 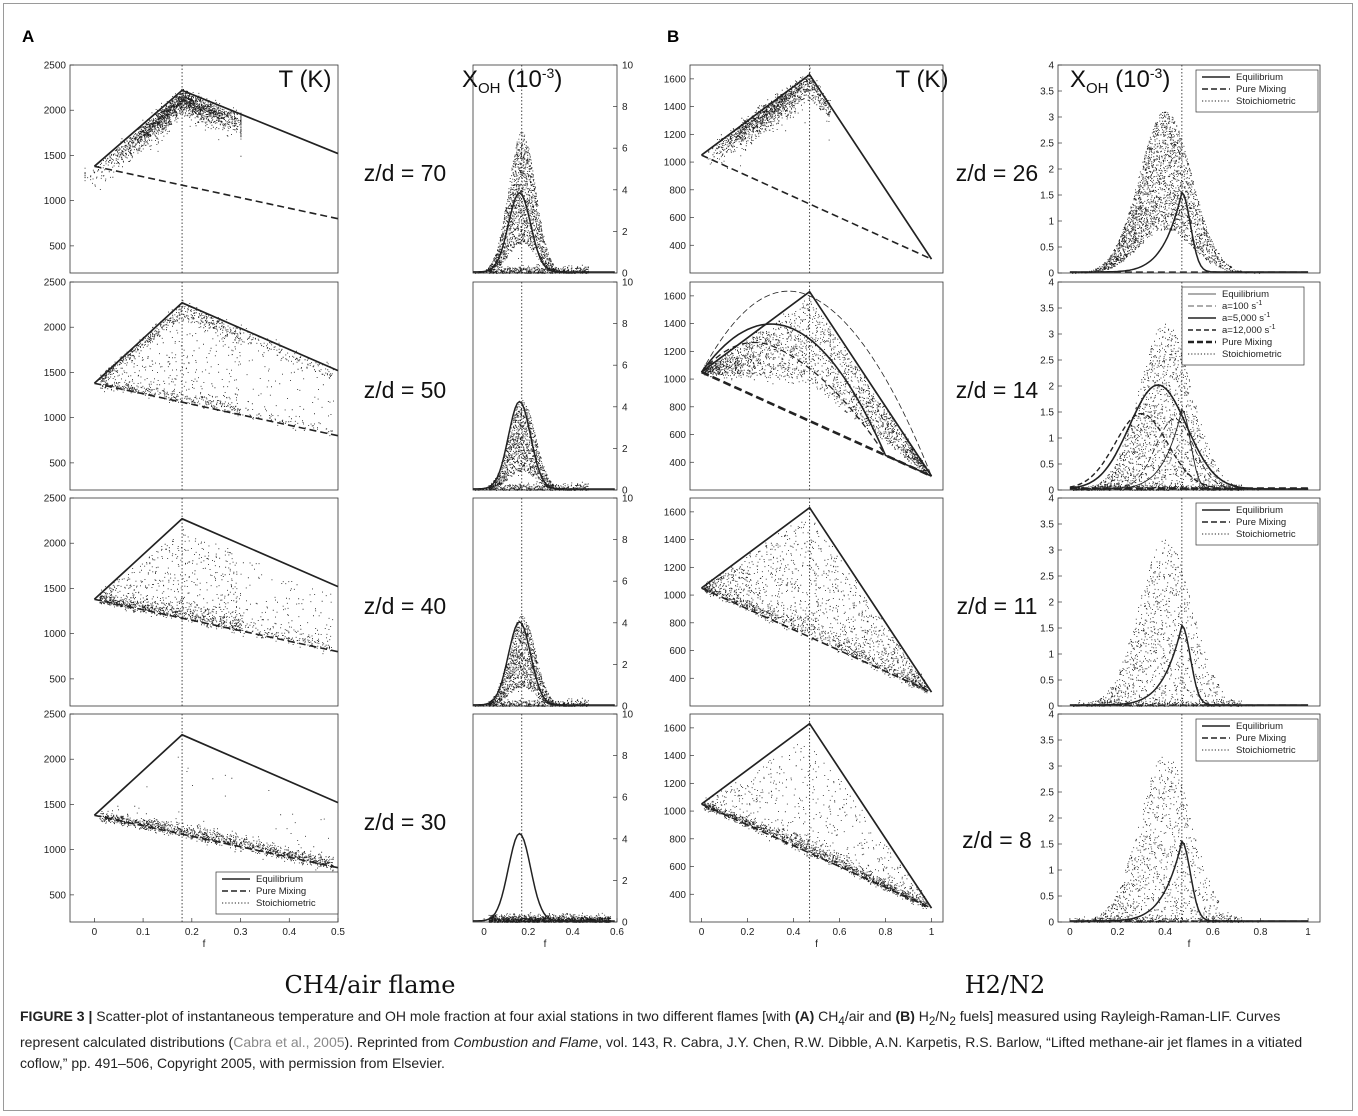 I want to click on panel-b-letter: B, so click(x=673, y=36).